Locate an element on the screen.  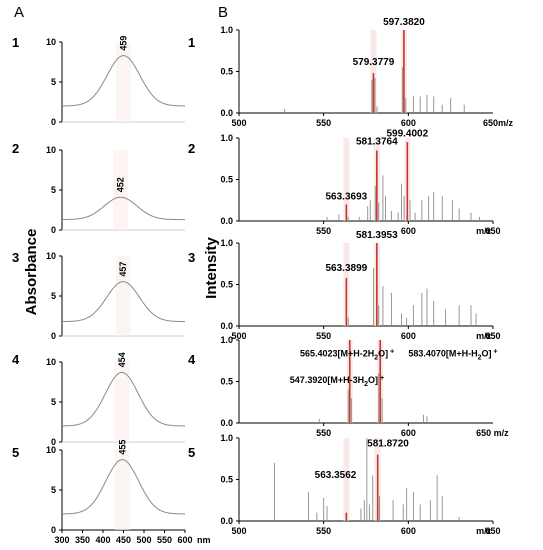
x-tick-label: 300 is located at coordinates (61, 540).